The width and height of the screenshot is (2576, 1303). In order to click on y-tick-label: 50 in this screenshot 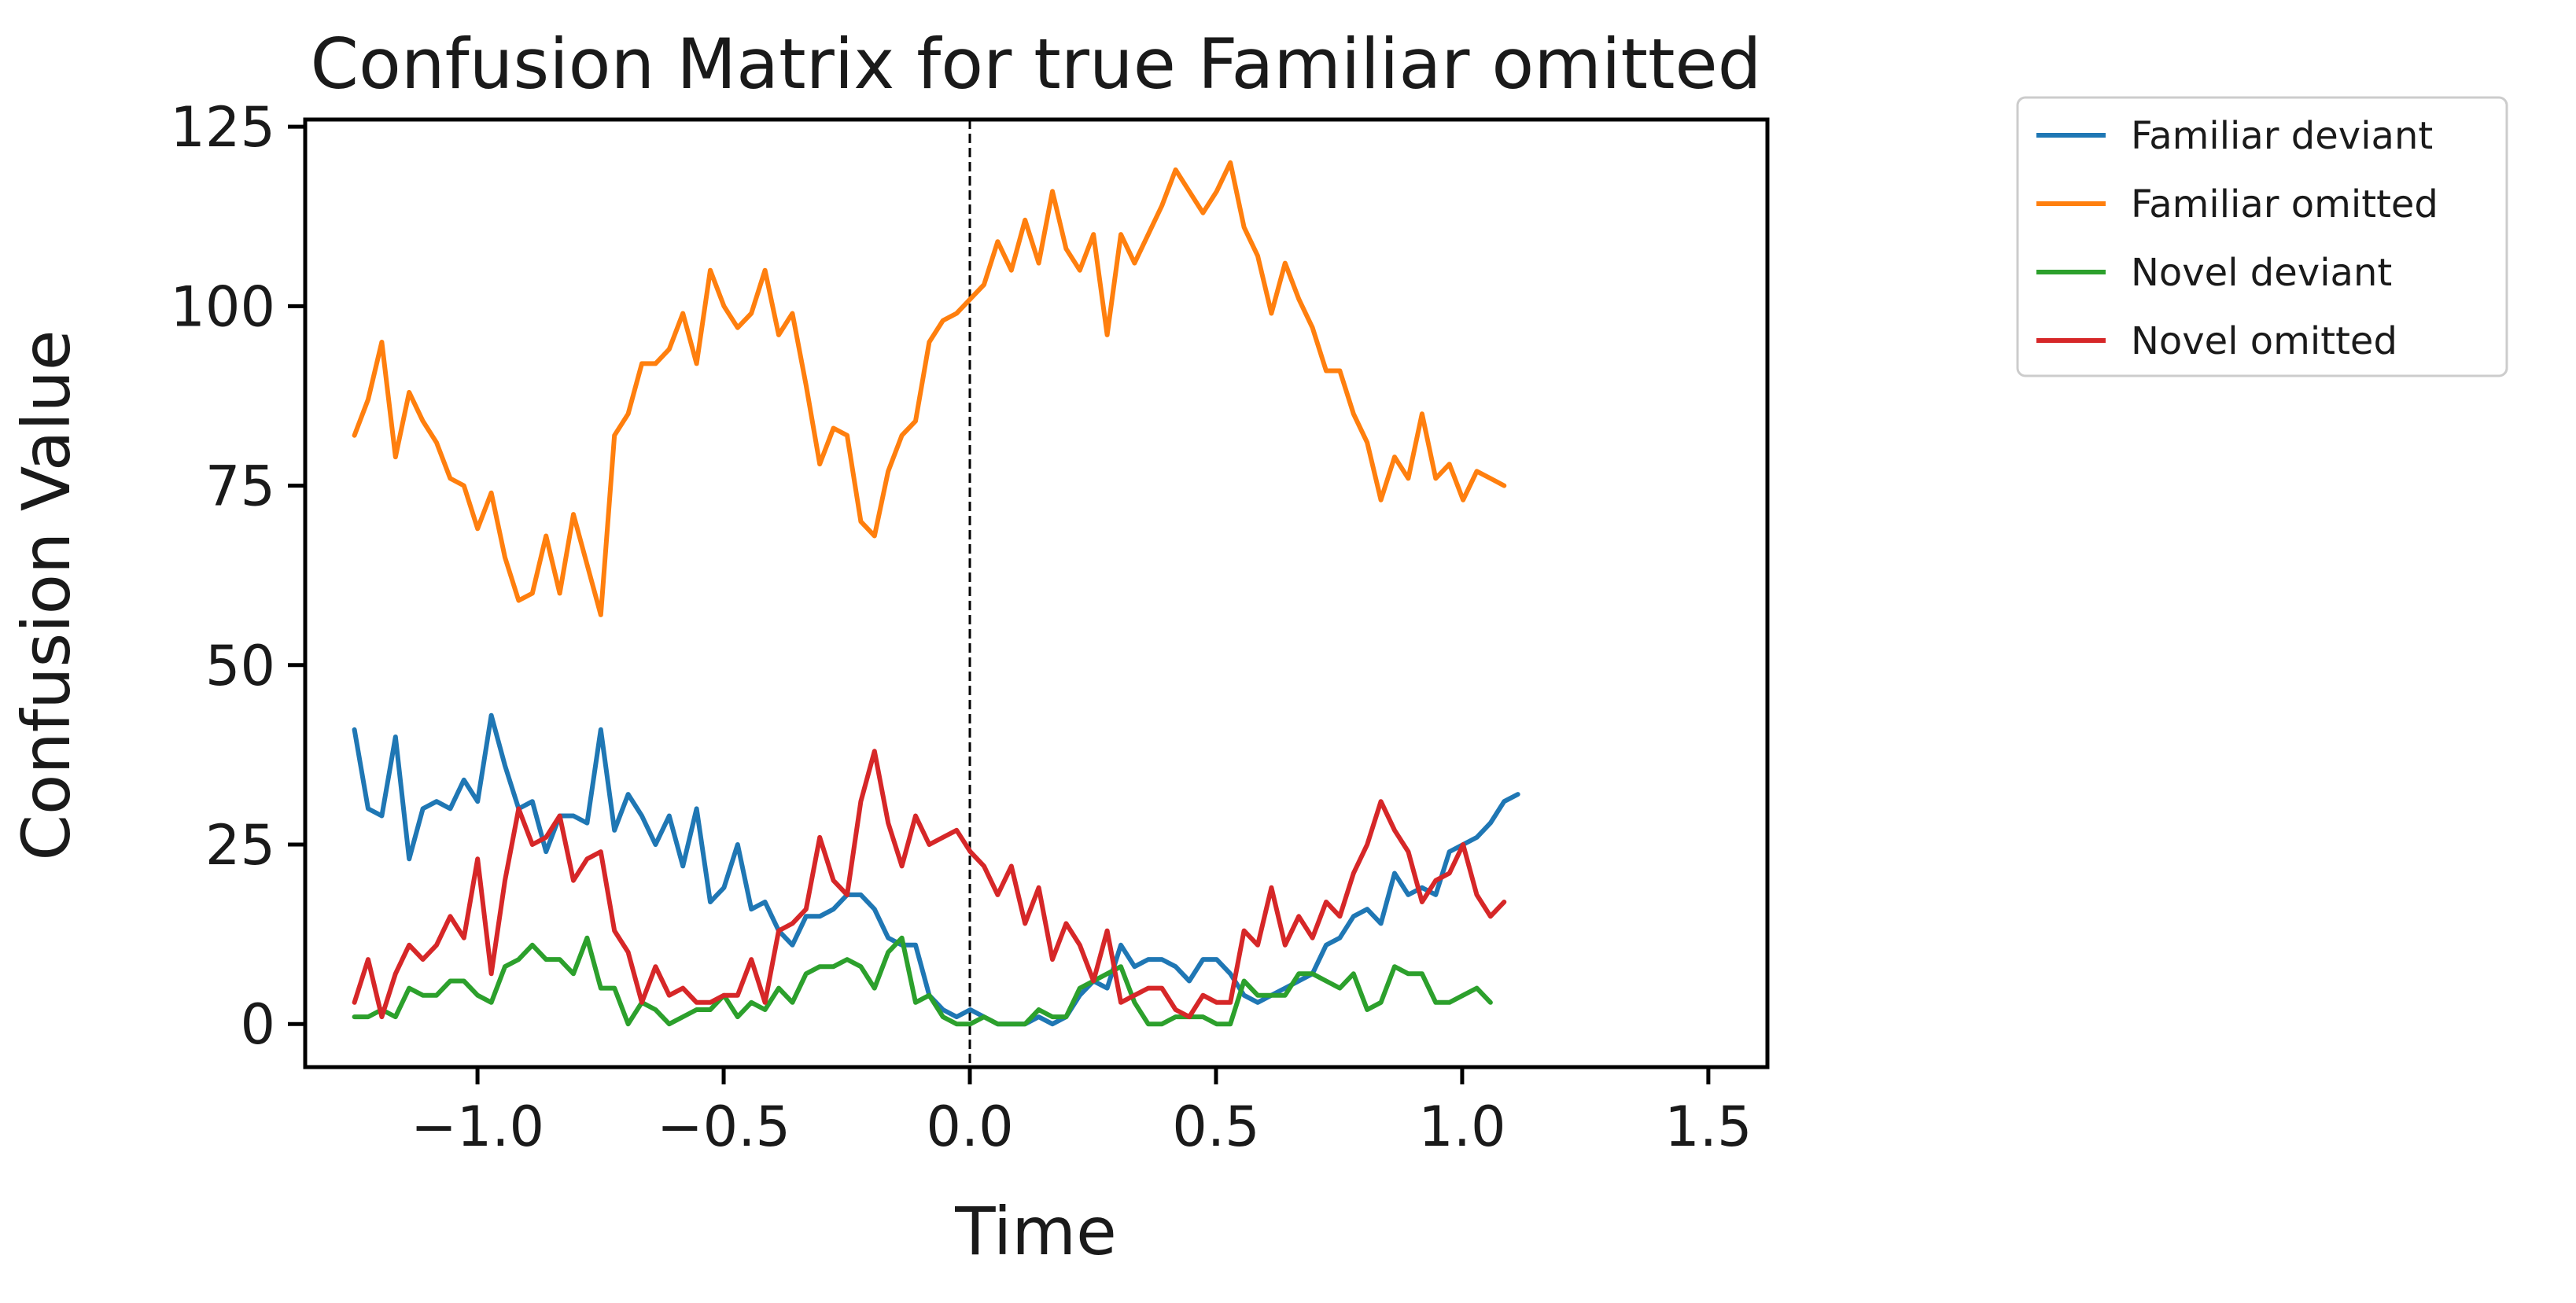, I will do `click(240, 666)`.